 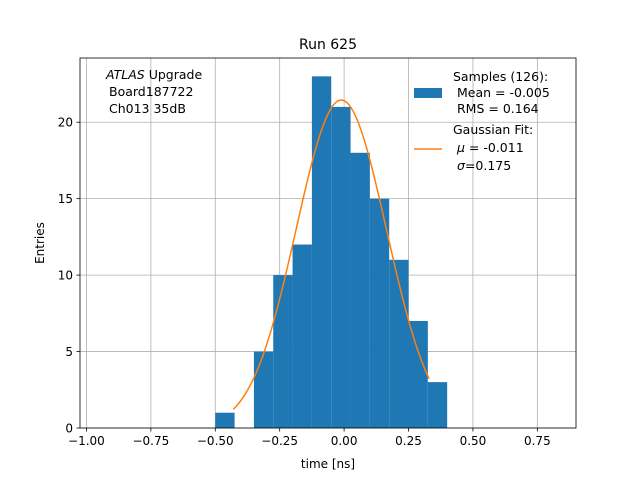 I want to click on x-axis-label: time [ns], so click(x=328, y=464).